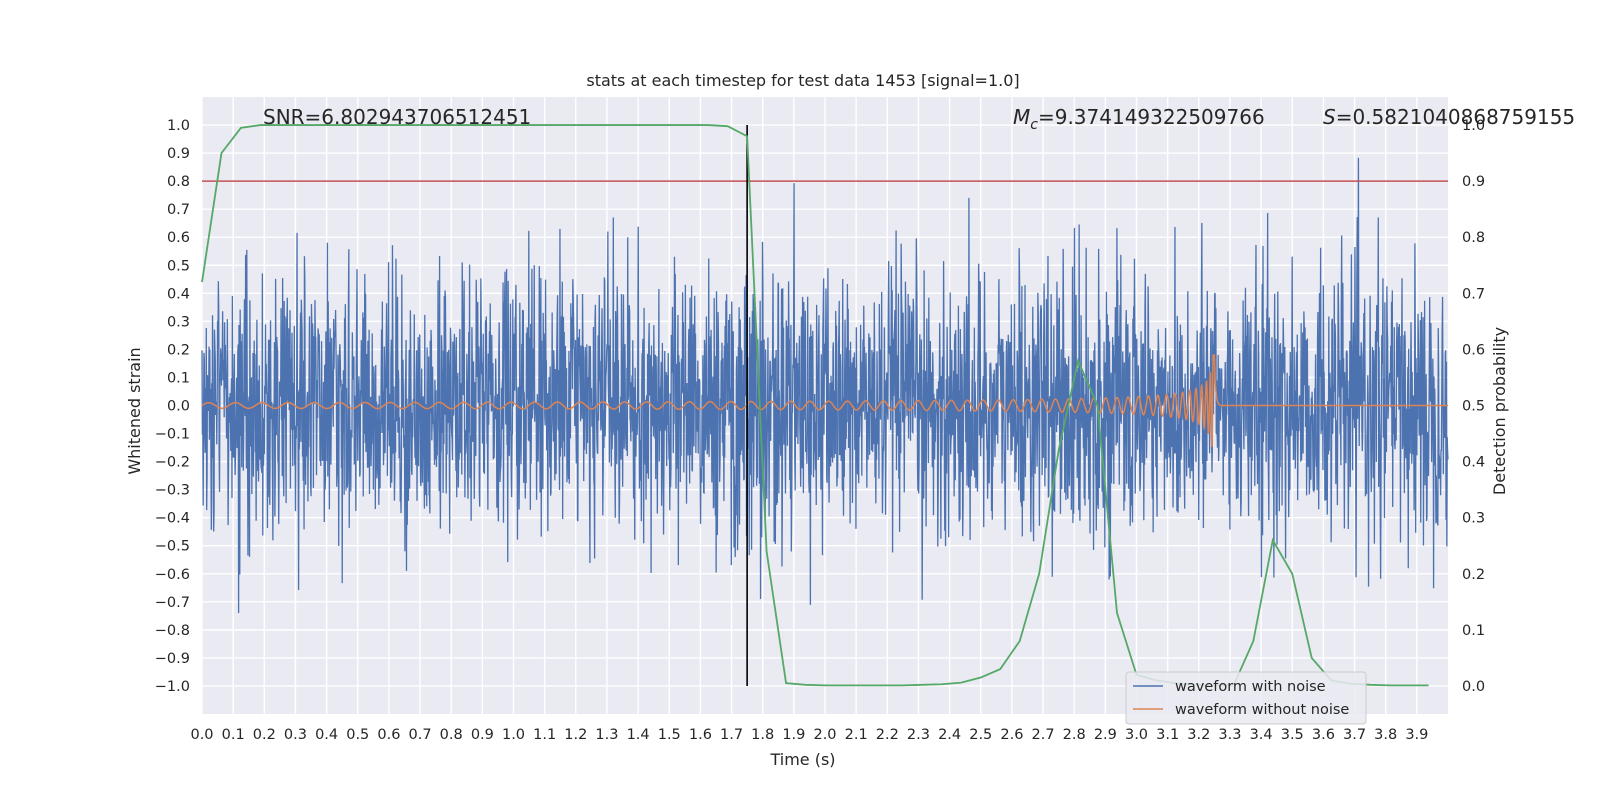 The image size is (1600, 800). I want to click on x-tick-label: 3.0, so click(1136, 735).